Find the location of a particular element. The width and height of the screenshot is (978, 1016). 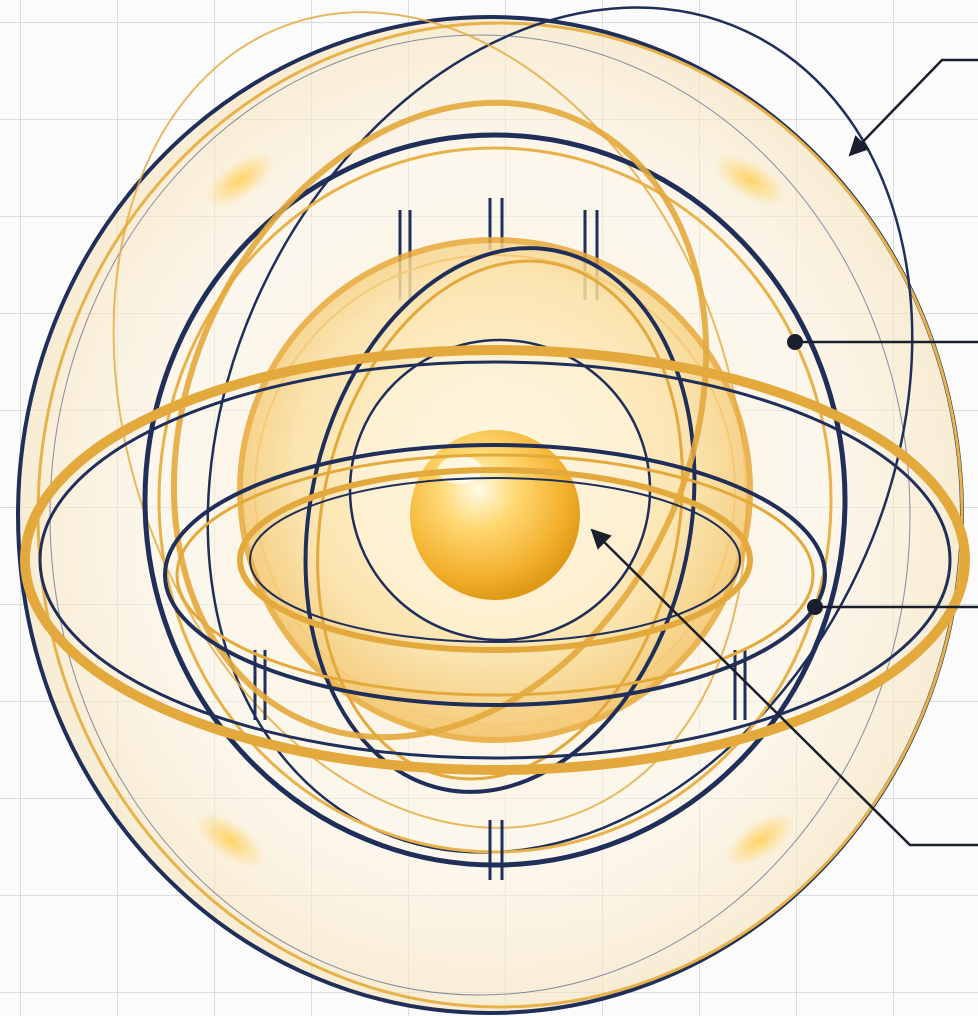

inner-ring-edge is located at coordinates (495, 560).